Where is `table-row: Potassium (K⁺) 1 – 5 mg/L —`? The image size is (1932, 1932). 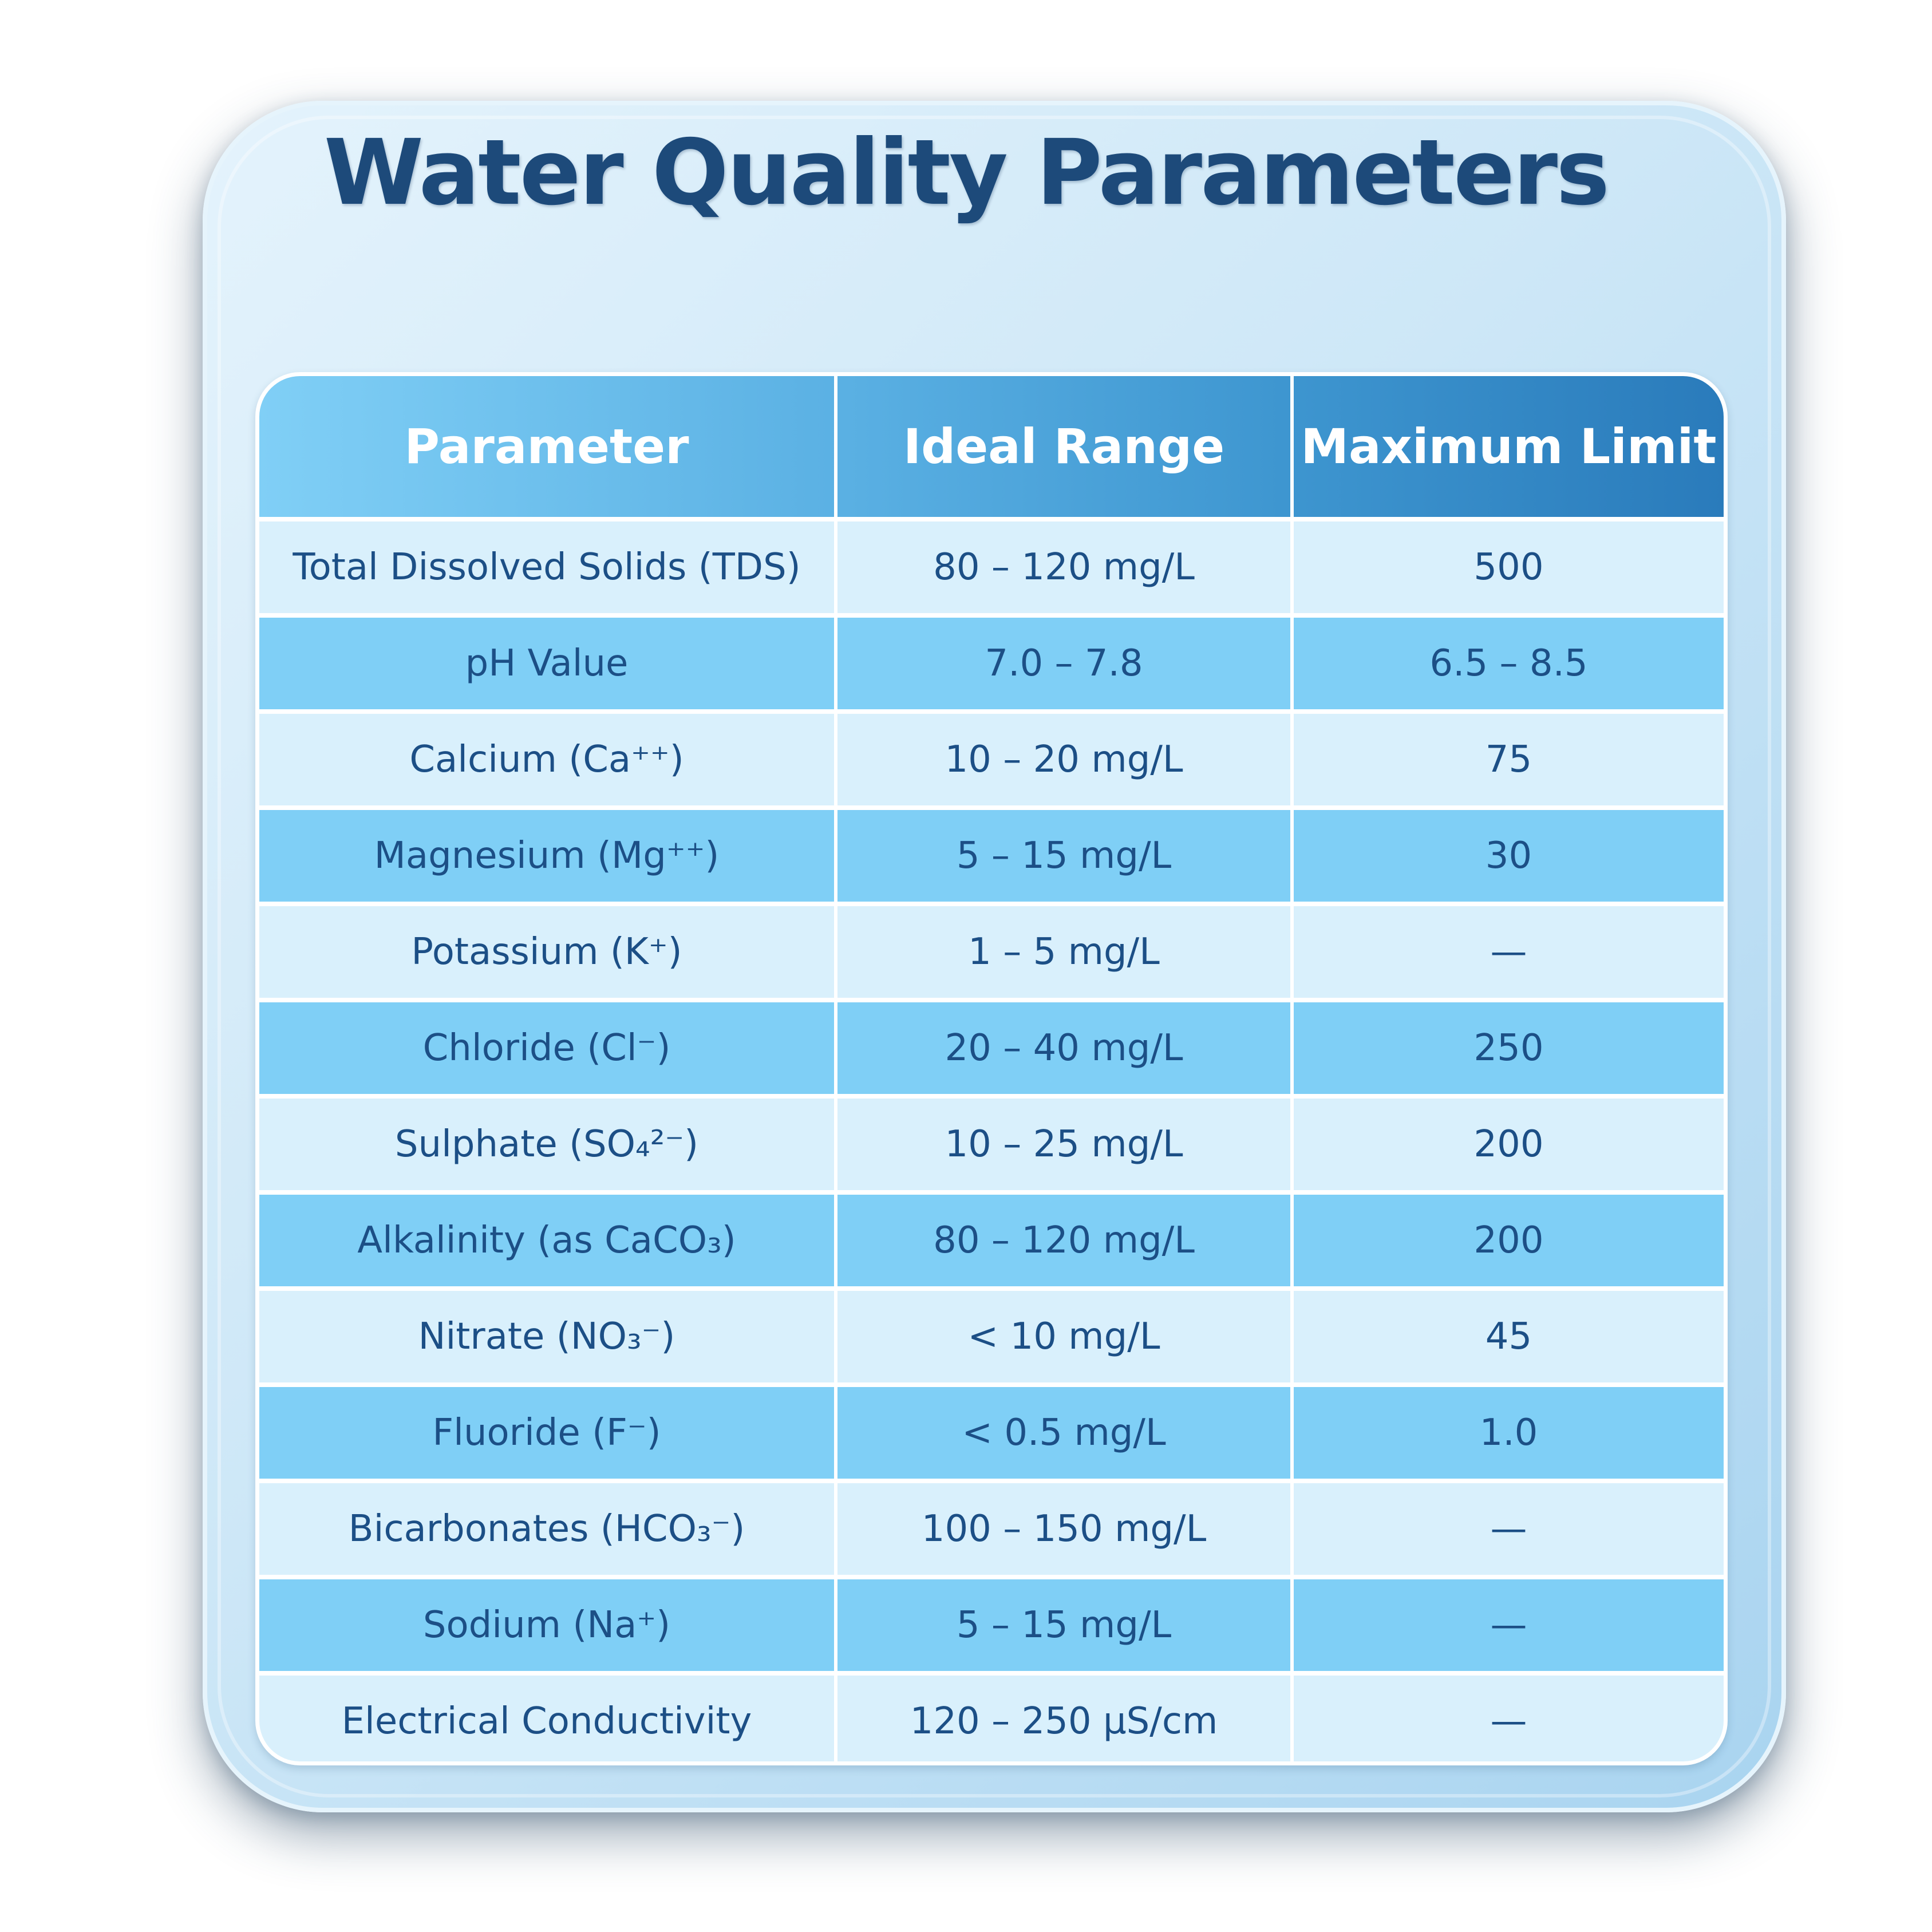 table-row: Potassium (K⁺) 1 – 5 mg/L — is located at coordinates (991, 950).